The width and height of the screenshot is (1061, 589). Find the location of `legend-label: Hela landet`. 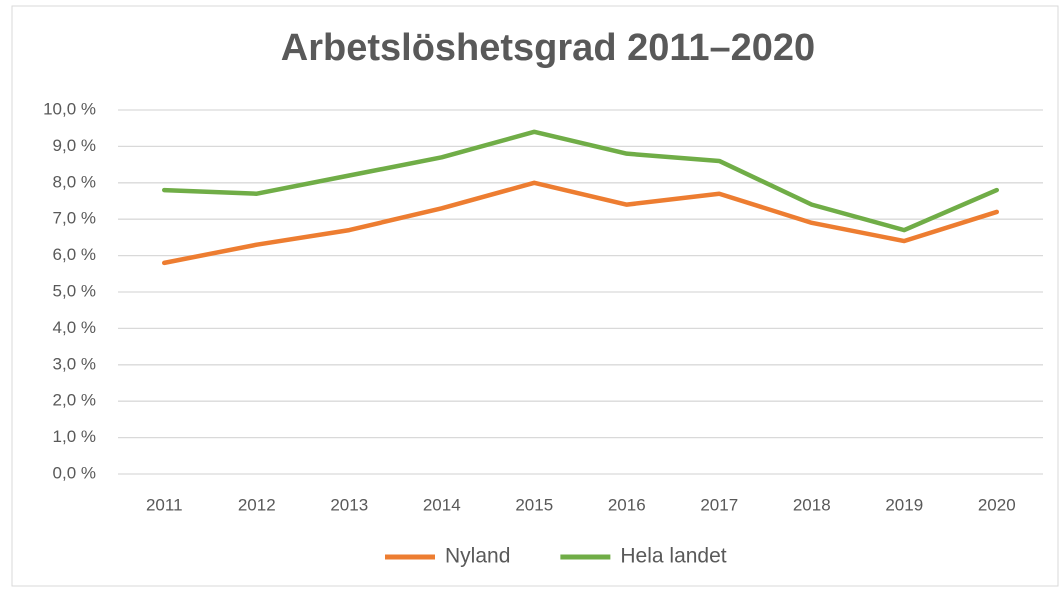

legend-label: Hela landet is located at coordinates (673, 556).